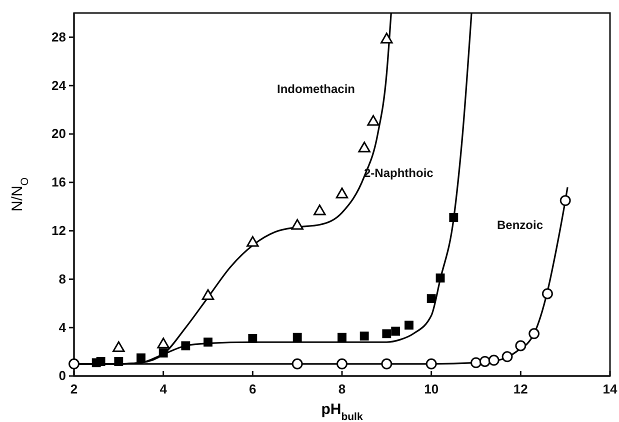  What do you see at coordinates (62, 278) in the screenshot?
I see `y-tick-label: 8` at bounding box center [62, 278].